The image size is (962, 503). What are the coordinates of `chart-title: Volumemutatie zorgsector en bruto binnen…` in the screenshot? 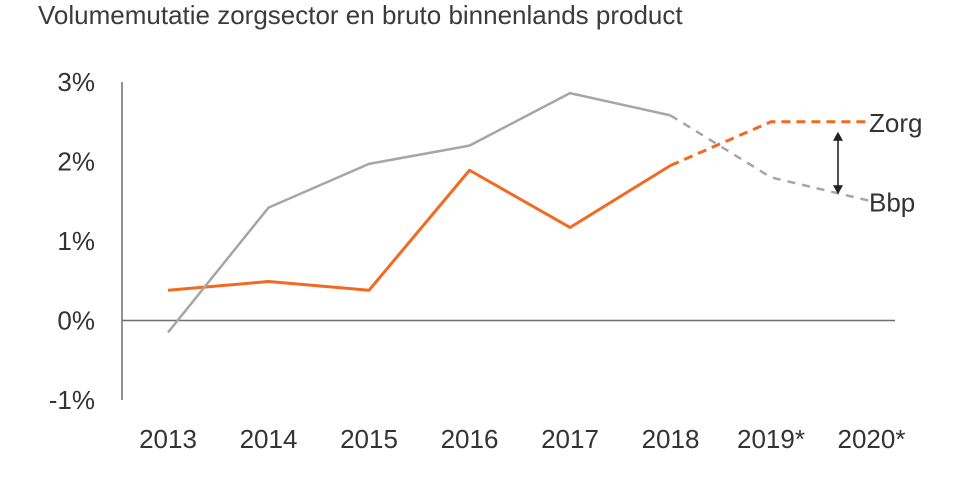 It's located at (360, 15).